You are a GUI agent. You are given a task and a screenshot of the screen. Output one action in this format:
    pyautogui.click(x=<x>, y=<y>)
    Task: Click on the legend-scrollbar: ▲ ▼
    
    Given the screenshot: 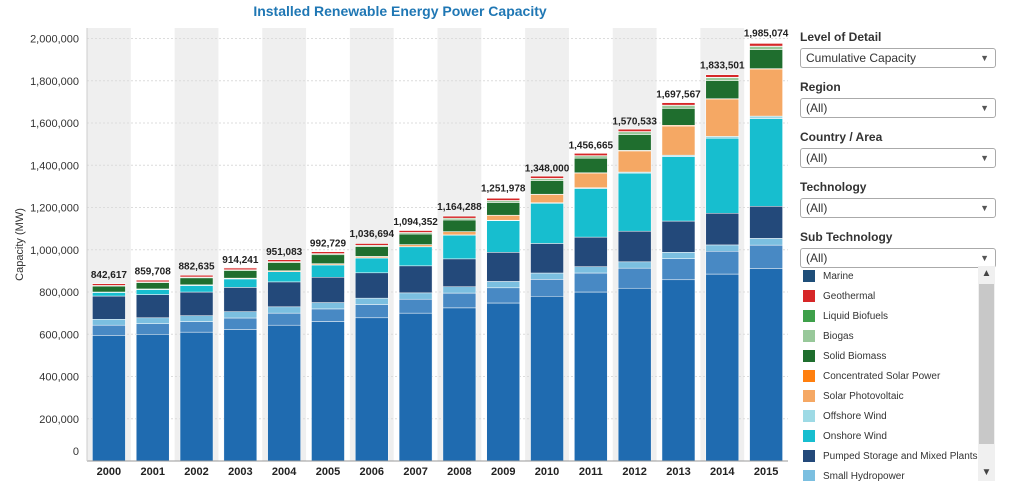 What is the action you would take?
    pyautogui.click(x=986, y=373)
    